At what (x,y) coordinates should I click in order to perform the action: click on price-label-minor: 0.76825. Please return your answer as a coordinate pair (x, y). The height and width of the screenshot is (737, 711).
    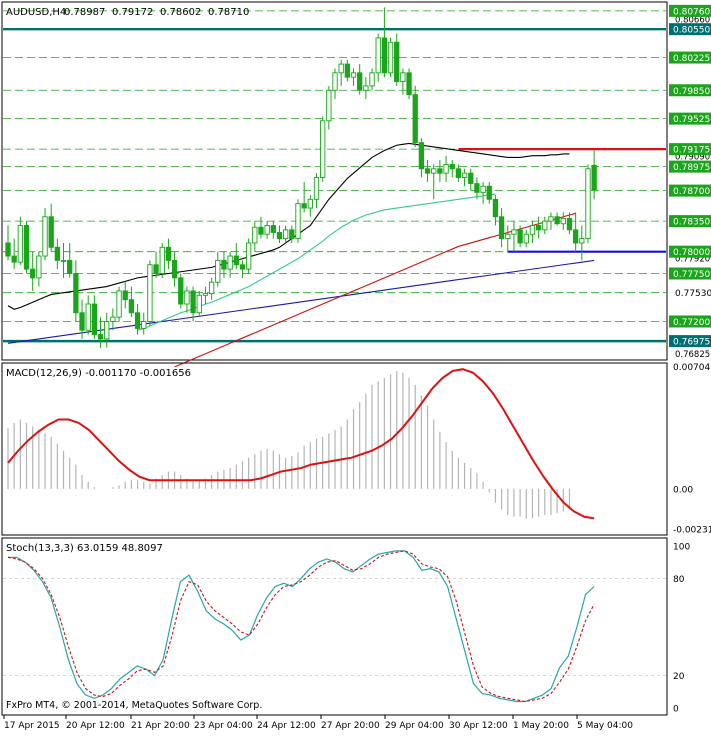
    Looking at the image, I should click on (692, 355).